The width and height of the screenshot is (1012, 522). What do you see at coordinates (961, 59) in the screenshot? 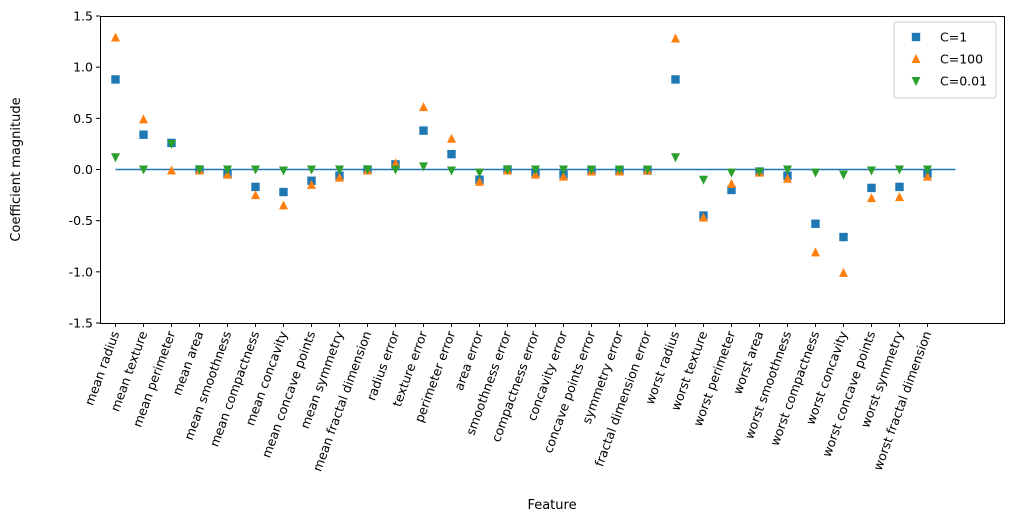
I see `legend-label: C=100` at bounding box center [961, 59].